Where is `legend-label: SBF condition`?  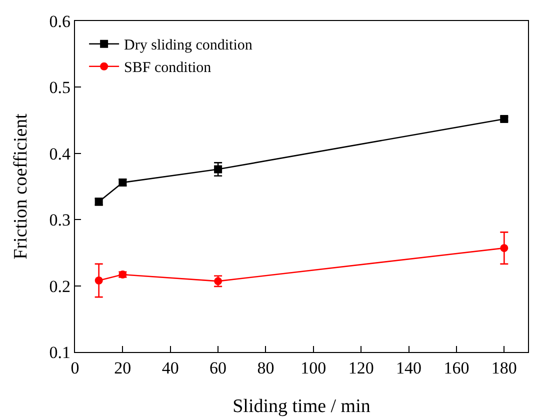 legend-label: SBF condition is located at coordinates (168, 68).